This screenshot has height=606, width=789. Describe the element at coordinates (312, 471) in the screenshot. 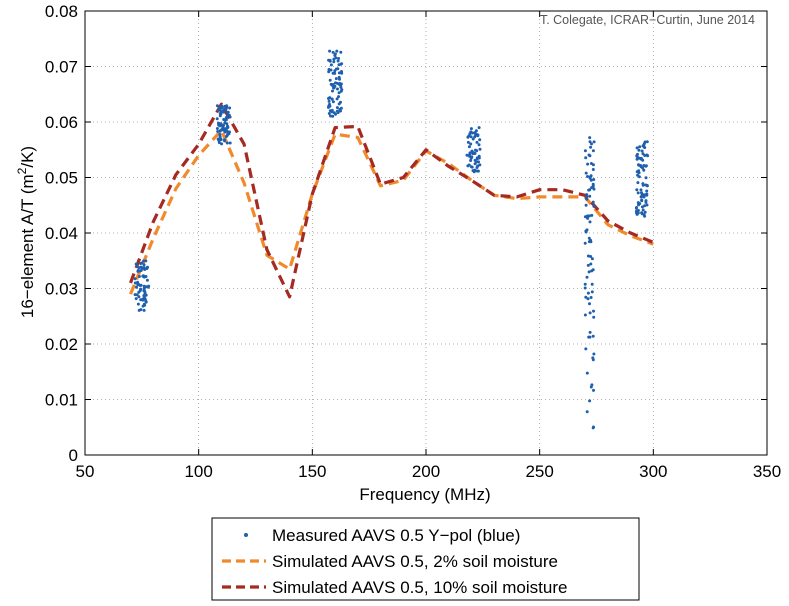

I see `x-tick-label: 150` at that location.